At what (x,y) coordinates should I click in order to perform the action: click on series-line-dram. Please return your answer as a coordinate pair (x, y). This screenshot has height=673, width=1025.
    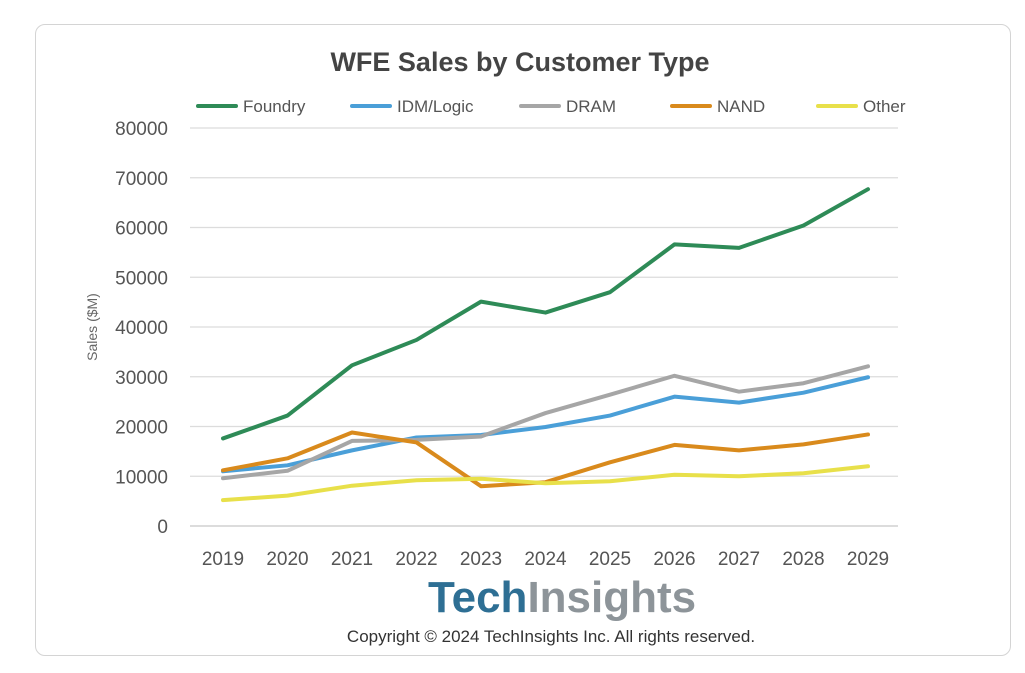
    Looking at the image, I should click on (545, 422).